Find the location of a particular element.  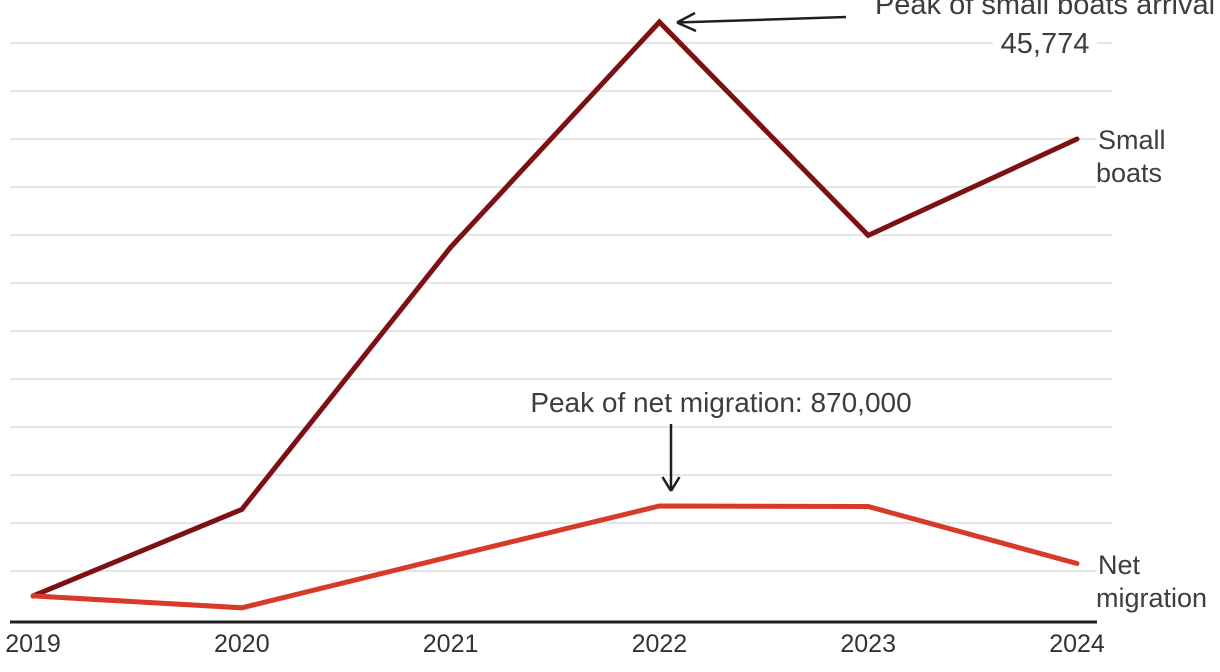

annotation-small-boats-peak: Peak of small boats arrival 45,774 is located at coordinates (1025, 32).